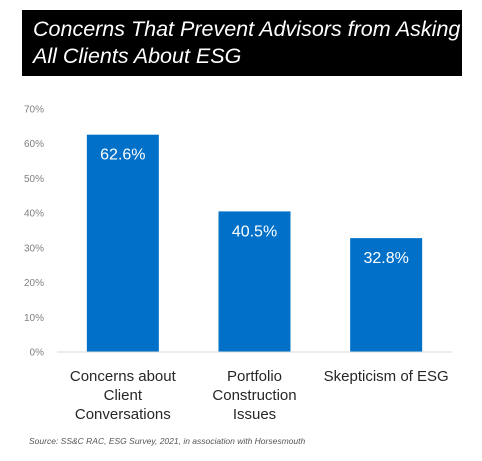  Describe the element at coordinates (34, 110) in the screenshot. I see `y-tick-label: 70%` at that location.